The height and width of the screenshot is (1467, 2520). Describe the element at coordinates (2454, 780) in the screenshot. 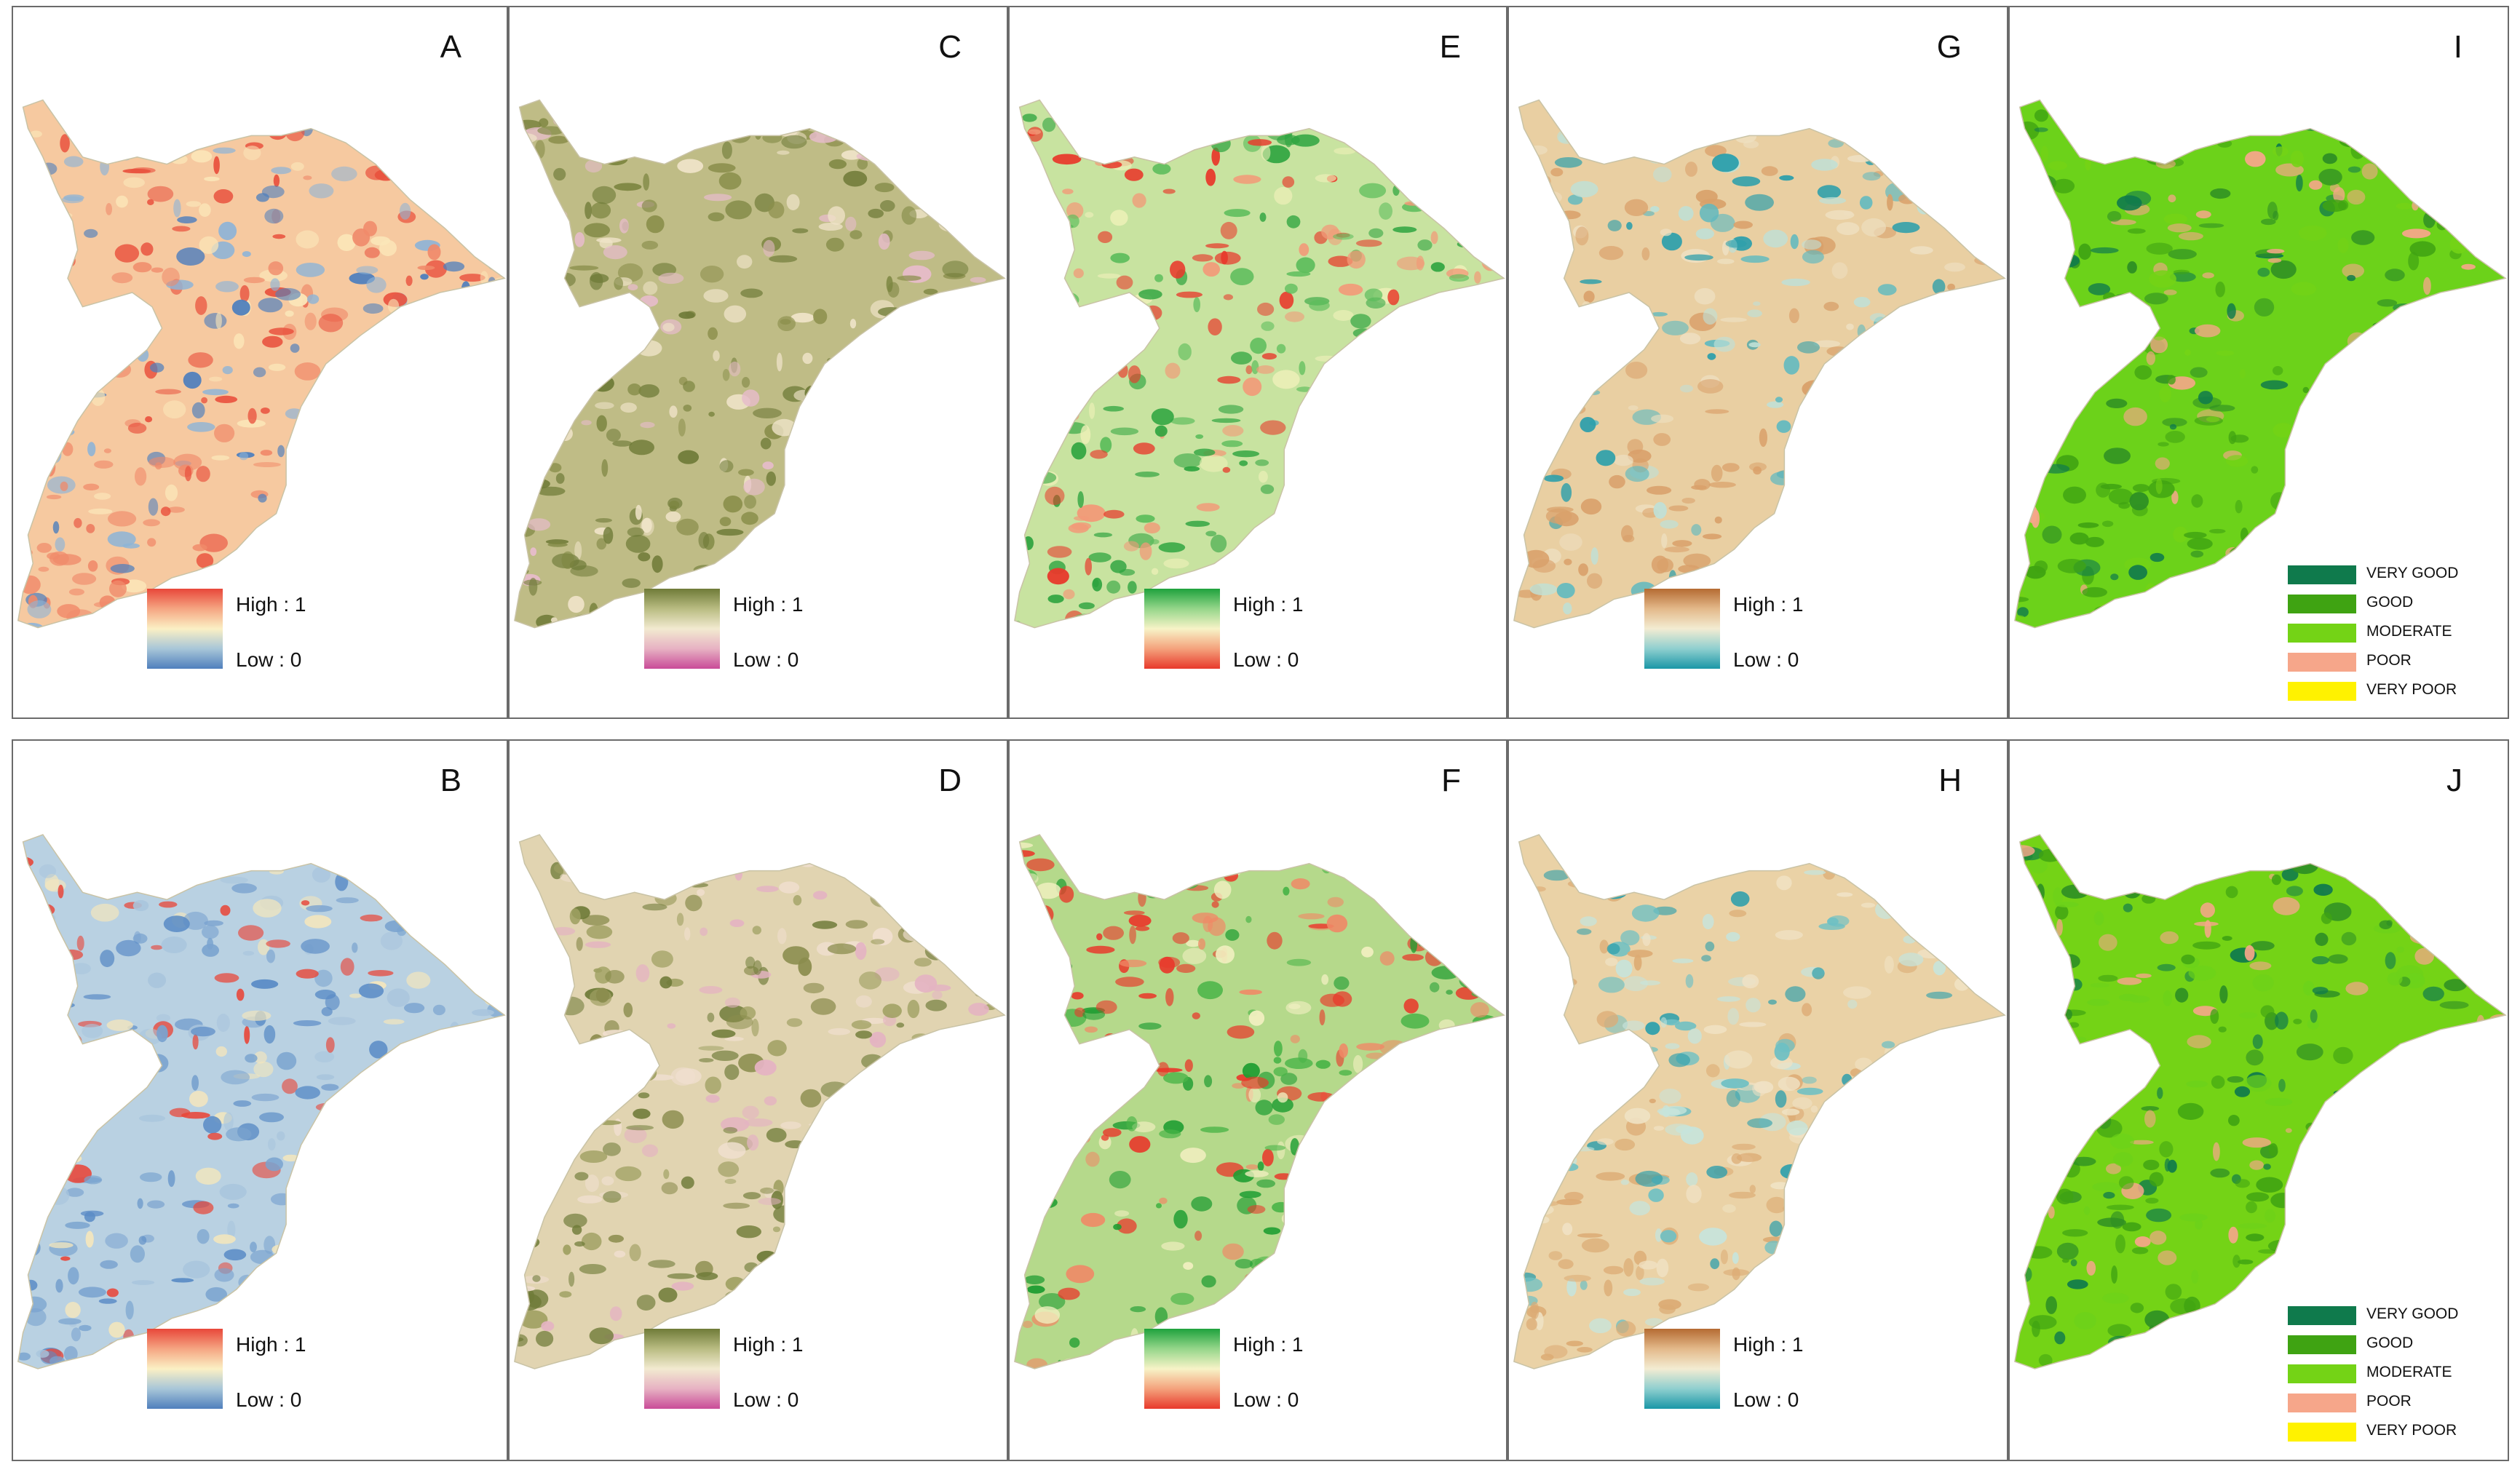

I see `panel-label: J` at that location.